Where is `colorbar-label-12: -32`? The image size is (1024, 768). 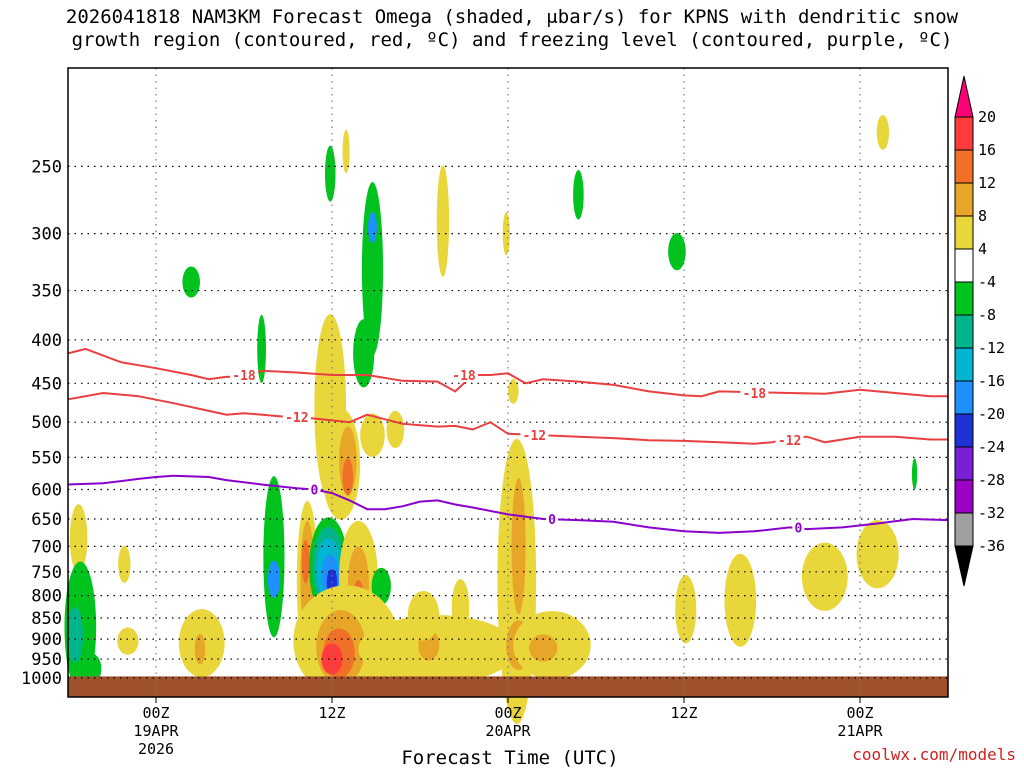 colorbar-label-12: -32 is located at coordinates (991, 513).